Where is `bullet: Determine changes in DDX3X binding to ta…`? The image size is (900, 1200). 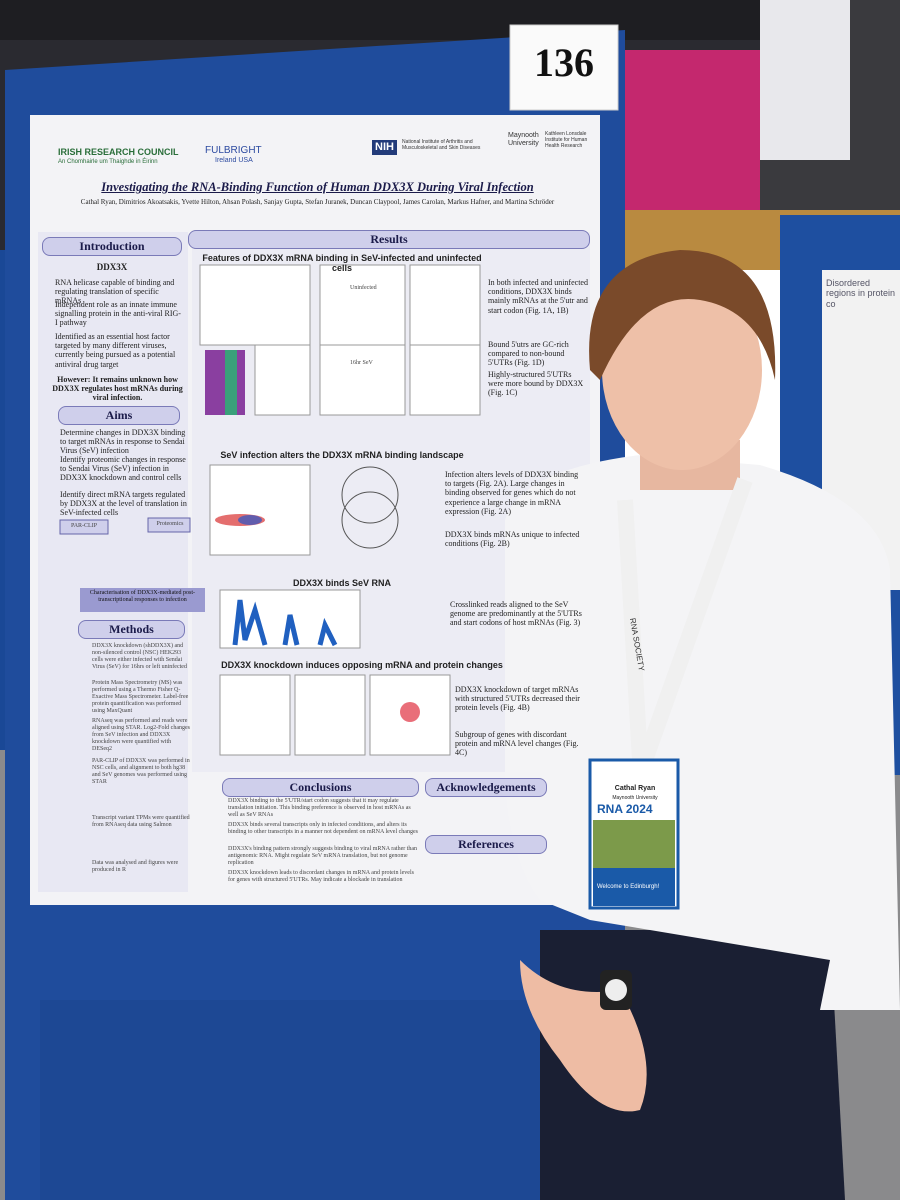
bullet: Determine changes in DDX3X binding to ta… is located at coordinates (123, 442).